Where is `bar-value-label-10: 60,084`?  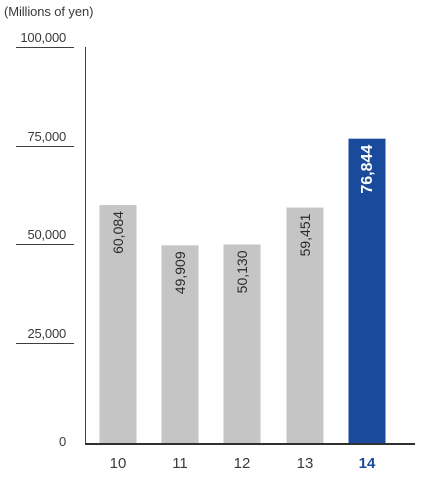
bar-value-label-10: 60,084 is located at coordinates (118, 232).